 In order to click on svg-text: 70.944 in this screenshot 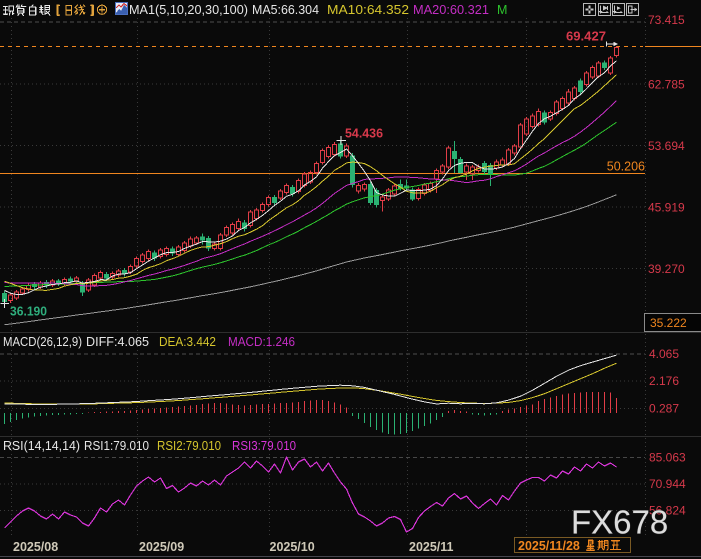, I will do `click(667, 484)`.